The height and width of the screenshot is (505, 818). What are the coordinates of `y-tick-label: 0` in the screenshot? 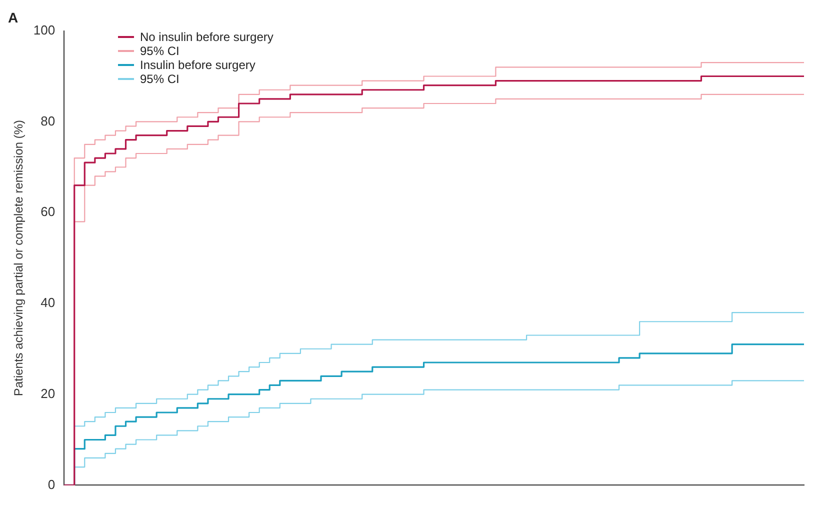 It's located at (52, 484).